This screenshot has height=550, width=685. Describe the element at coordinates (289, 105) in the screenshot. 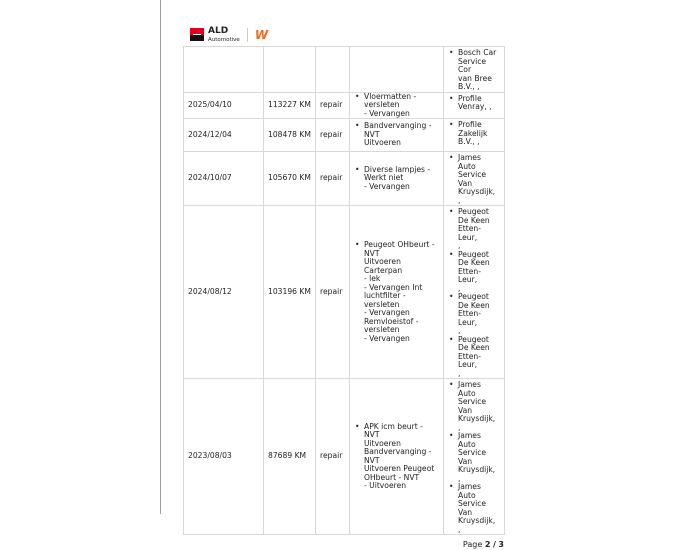

I see `cell-km: 113227 KM` at that location.